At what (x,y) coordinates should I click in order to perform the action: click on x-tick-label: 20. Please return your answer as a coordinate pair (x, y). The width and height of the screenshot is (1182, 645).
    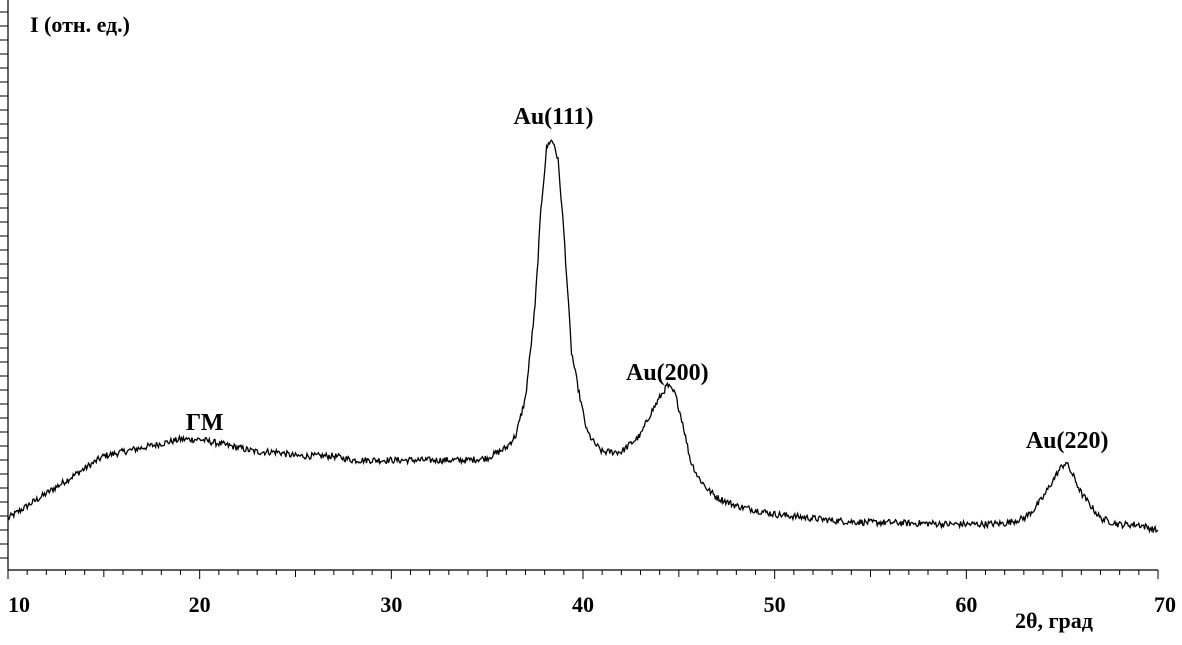
    Looking at the image, I should click on (200, 604).